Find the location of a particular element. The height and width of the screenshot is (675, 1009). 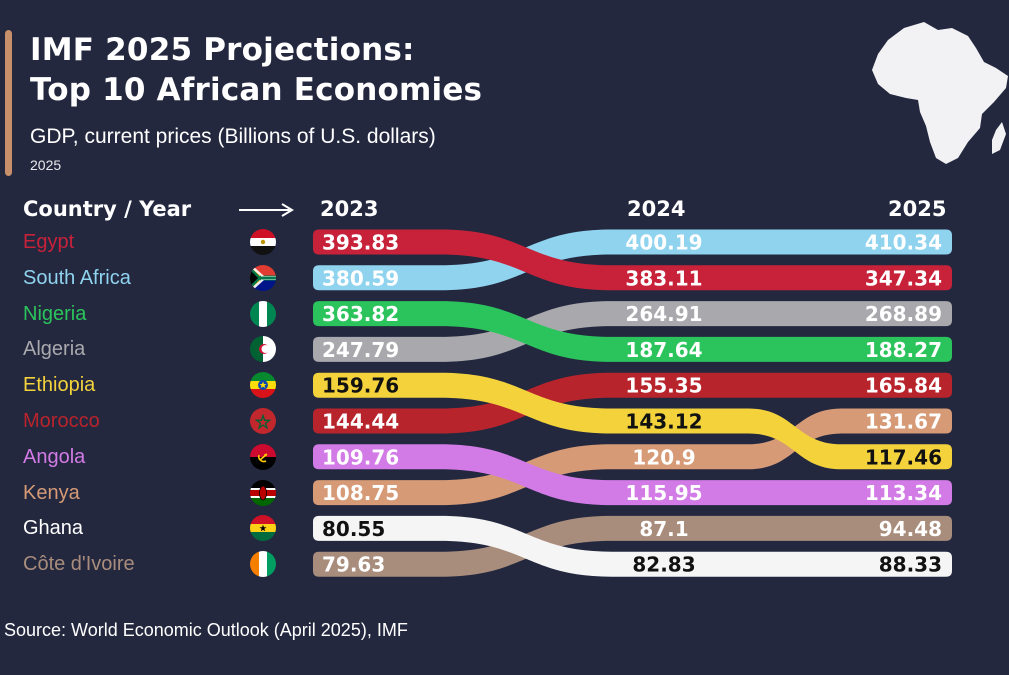

ethiopia-flag-icon is located at coordinates (263, 385).